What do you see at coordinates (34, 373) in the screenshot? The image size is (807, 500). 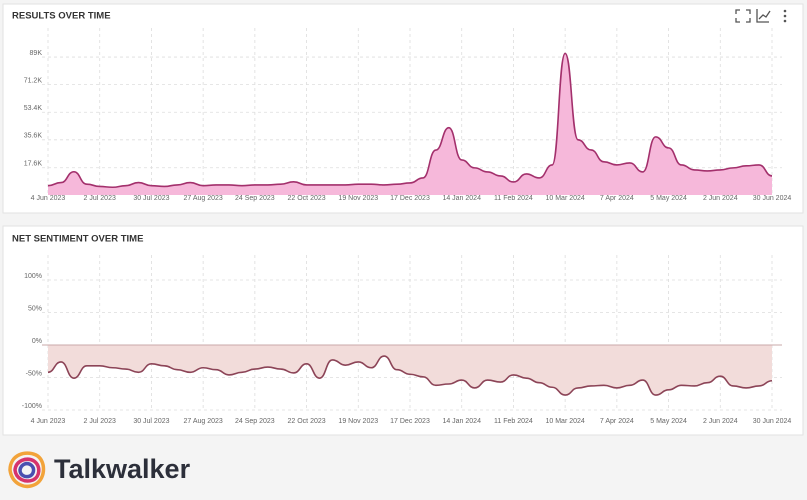 I see `y-tick-label: -50%` at bounding box center [34, 373].